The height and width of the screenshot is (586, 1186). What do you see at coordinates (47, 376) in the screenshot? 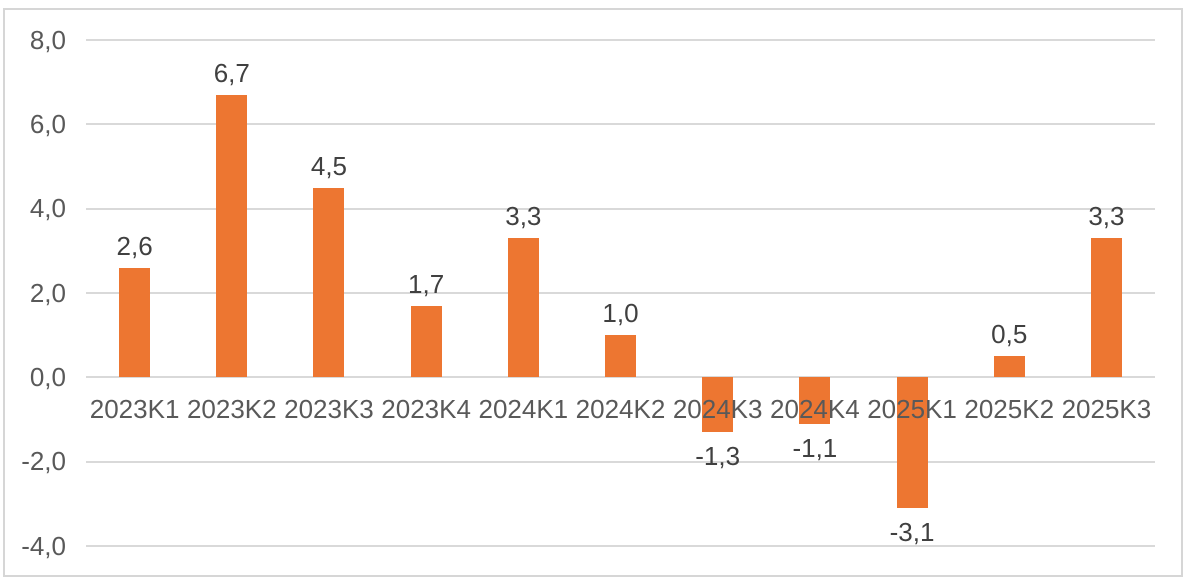
I see `y-axis-tick-label: 0,0` at bounding box center [47, 376].